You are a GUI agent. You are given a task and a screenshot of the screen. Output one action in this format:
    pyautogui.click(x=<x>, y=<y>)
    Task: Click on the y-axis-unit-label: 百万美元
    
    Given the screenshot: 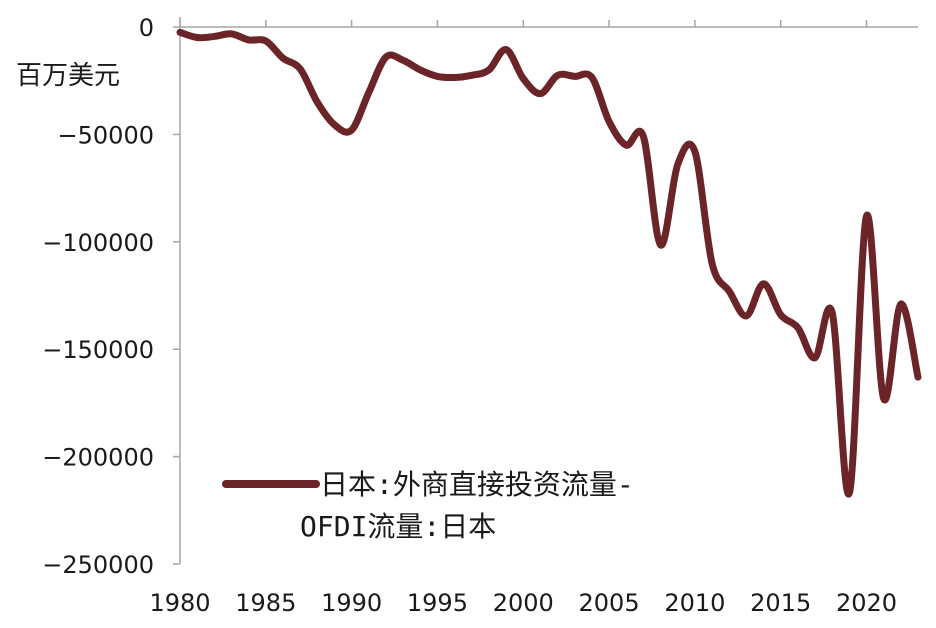 What is the action you would take?
    pyautogui.click(x=68, y=76)
    